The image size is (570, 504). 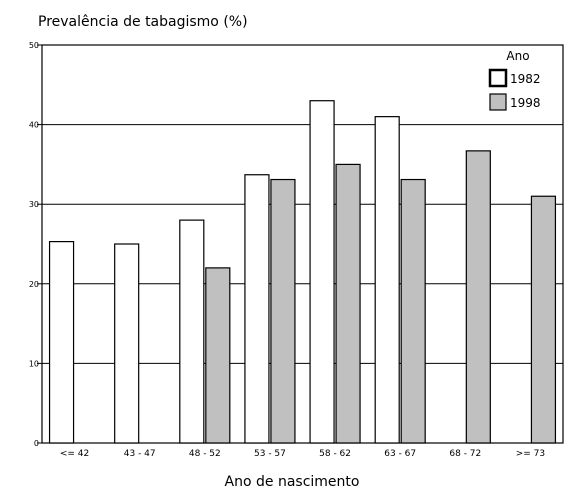 What do you see at coordinates (36, 443) in the screenshot?
I see `y-tick-label: 0` at bounding box center [36, 443].